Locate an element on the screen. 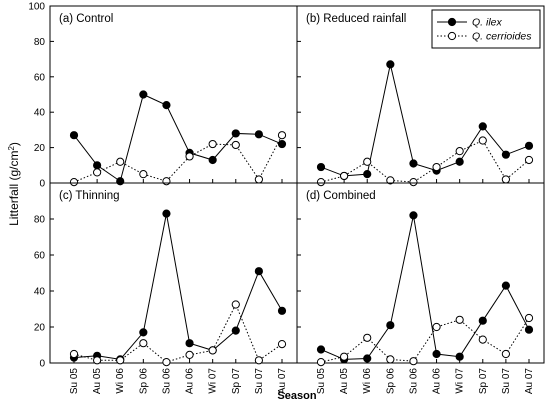 This screenshot has width=550, height=405. y-tick-label: 80 is located at coordinates (40, 220).